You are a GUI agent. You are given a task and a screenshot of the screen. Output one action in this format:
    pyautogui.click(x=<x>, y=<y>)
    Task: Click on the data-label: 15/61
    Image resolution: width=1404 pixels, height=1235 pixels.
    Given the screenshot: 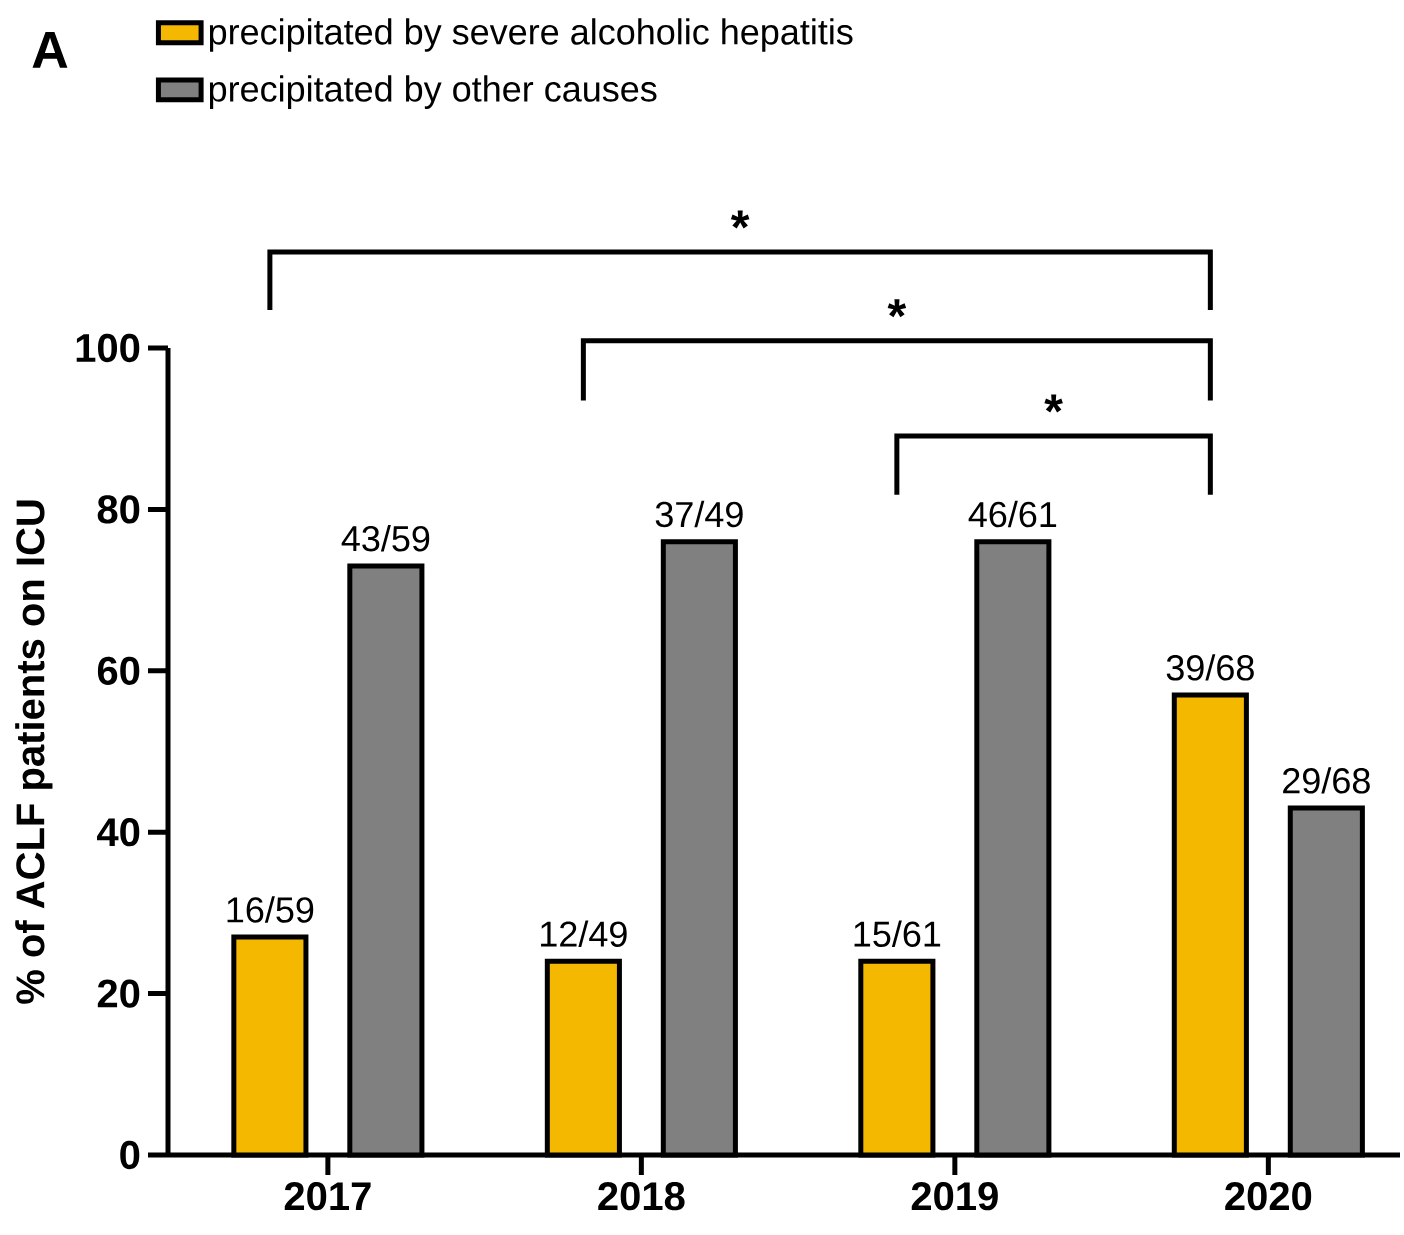 What is the action you would take?
    pyautogui.click(x=897, y=933)
    